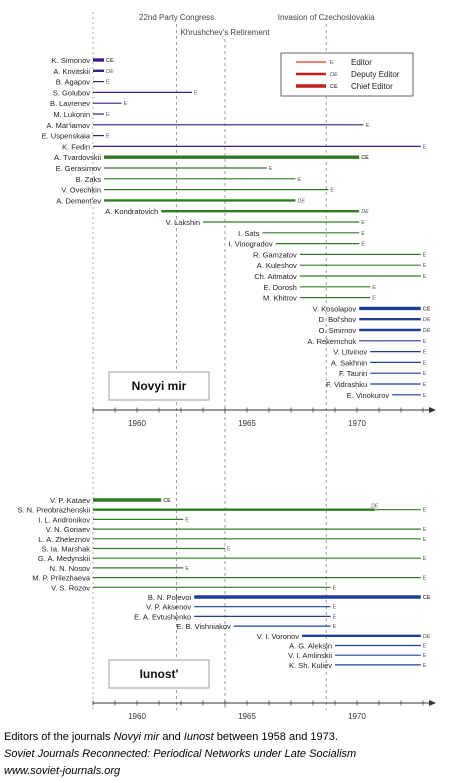 The image size is (450, 783). I want to click on editor-name: V. P. Kataev, so click(70, 500).